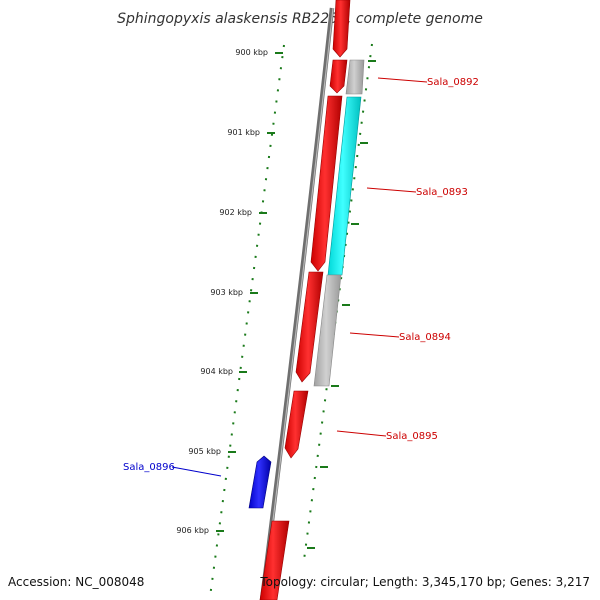  What do you see at coordinates (425, 337) in the screenshot?
I see `gene-label-sala-0894: Sala_0894` at bounding box center [425, 337].